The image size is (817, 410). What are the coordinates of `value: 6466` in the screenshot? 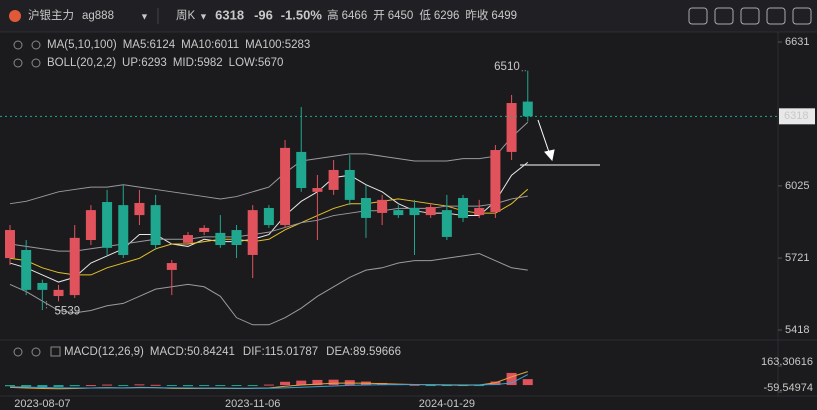 It's located at (355, 16).